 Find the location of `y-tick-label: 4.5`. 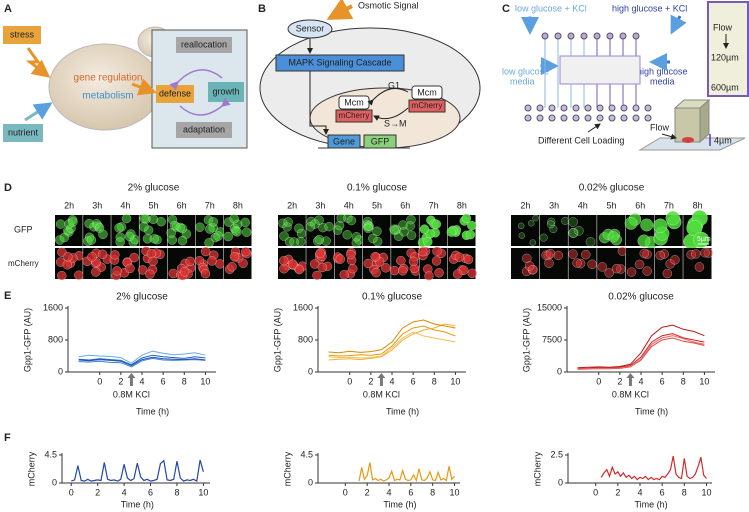

y-tick-label: 4.5 is located at coordinates (50, 454).